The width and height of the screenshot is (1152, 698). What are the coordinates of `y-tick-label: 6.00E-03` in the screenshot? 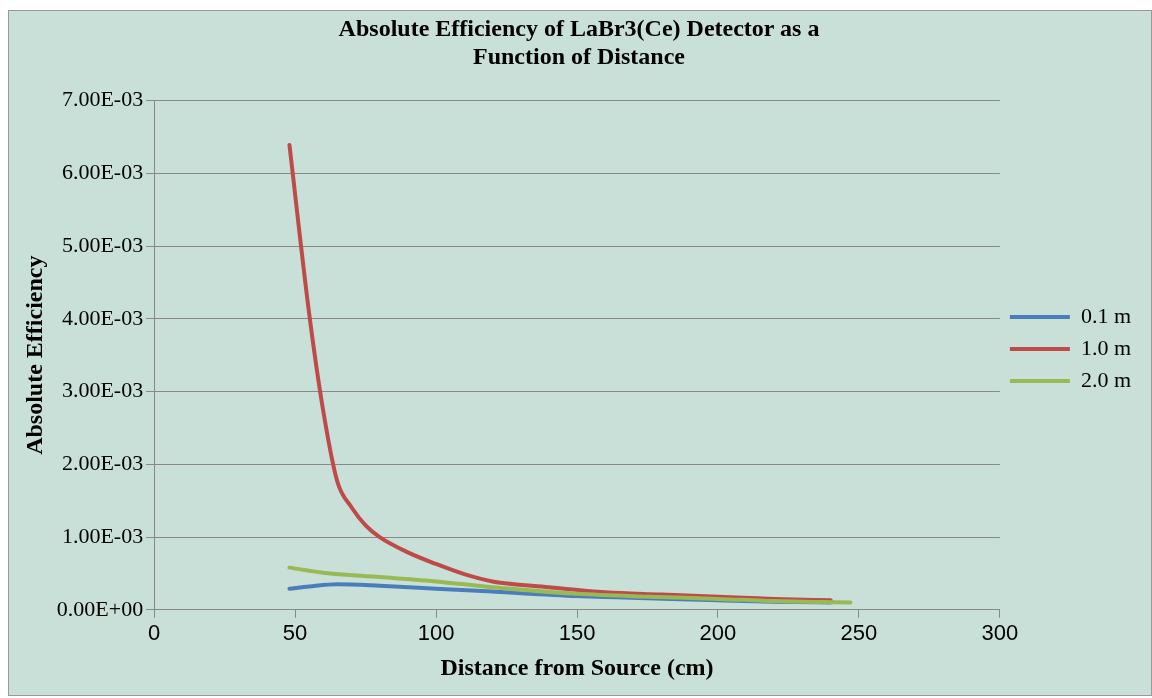 It's located at (102, 172).